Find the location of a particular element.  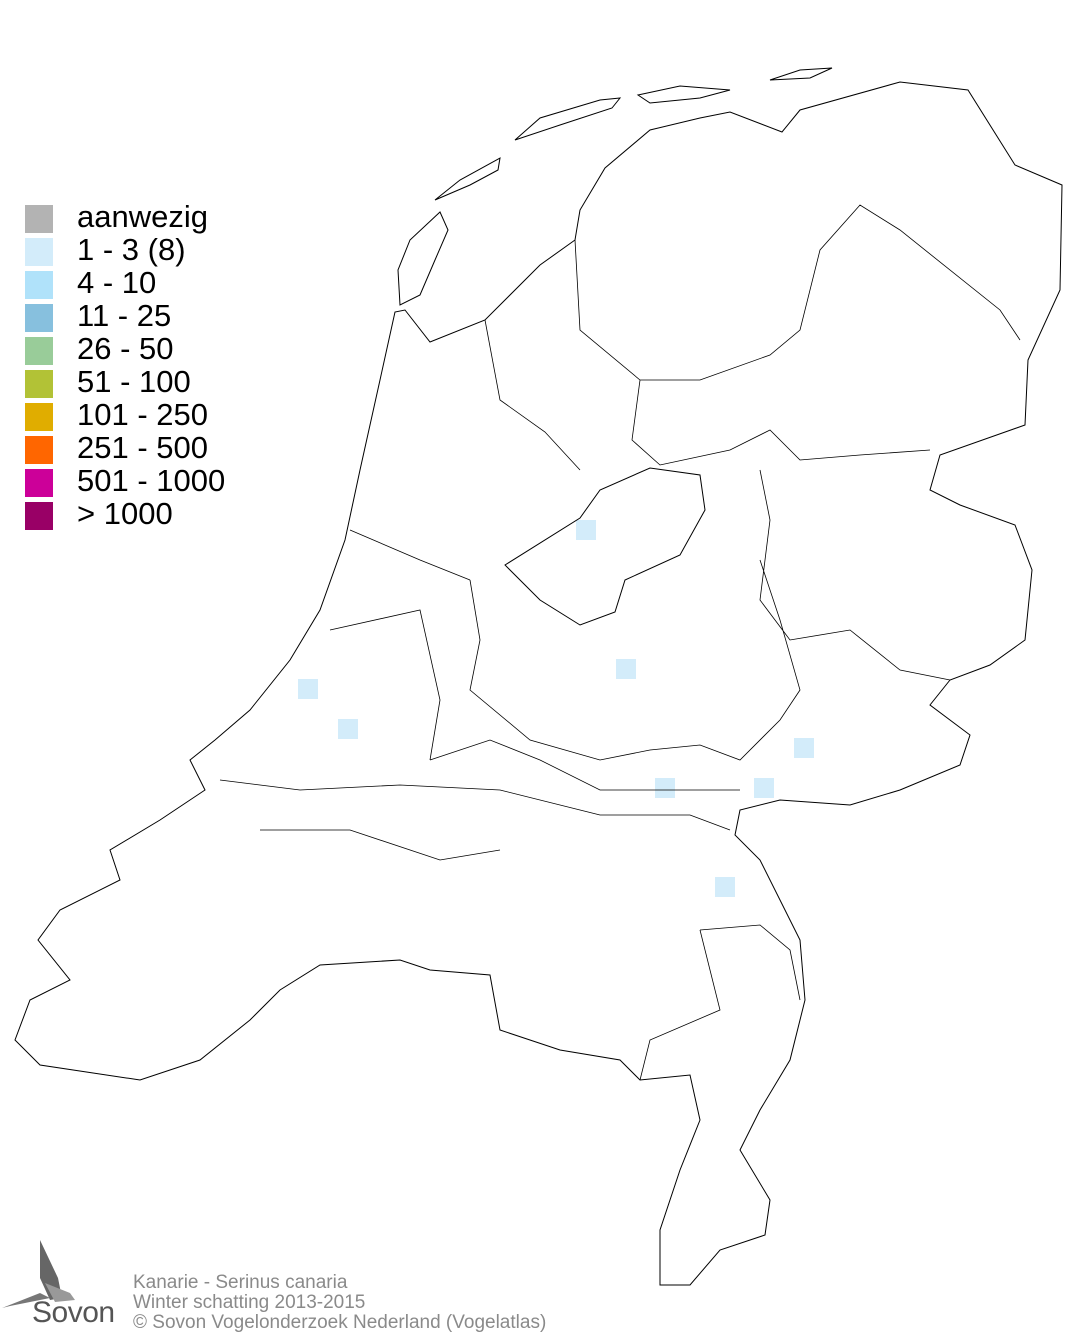

season-label: Winter schatting 2013-2015 is located at coordinates (249, 1302).